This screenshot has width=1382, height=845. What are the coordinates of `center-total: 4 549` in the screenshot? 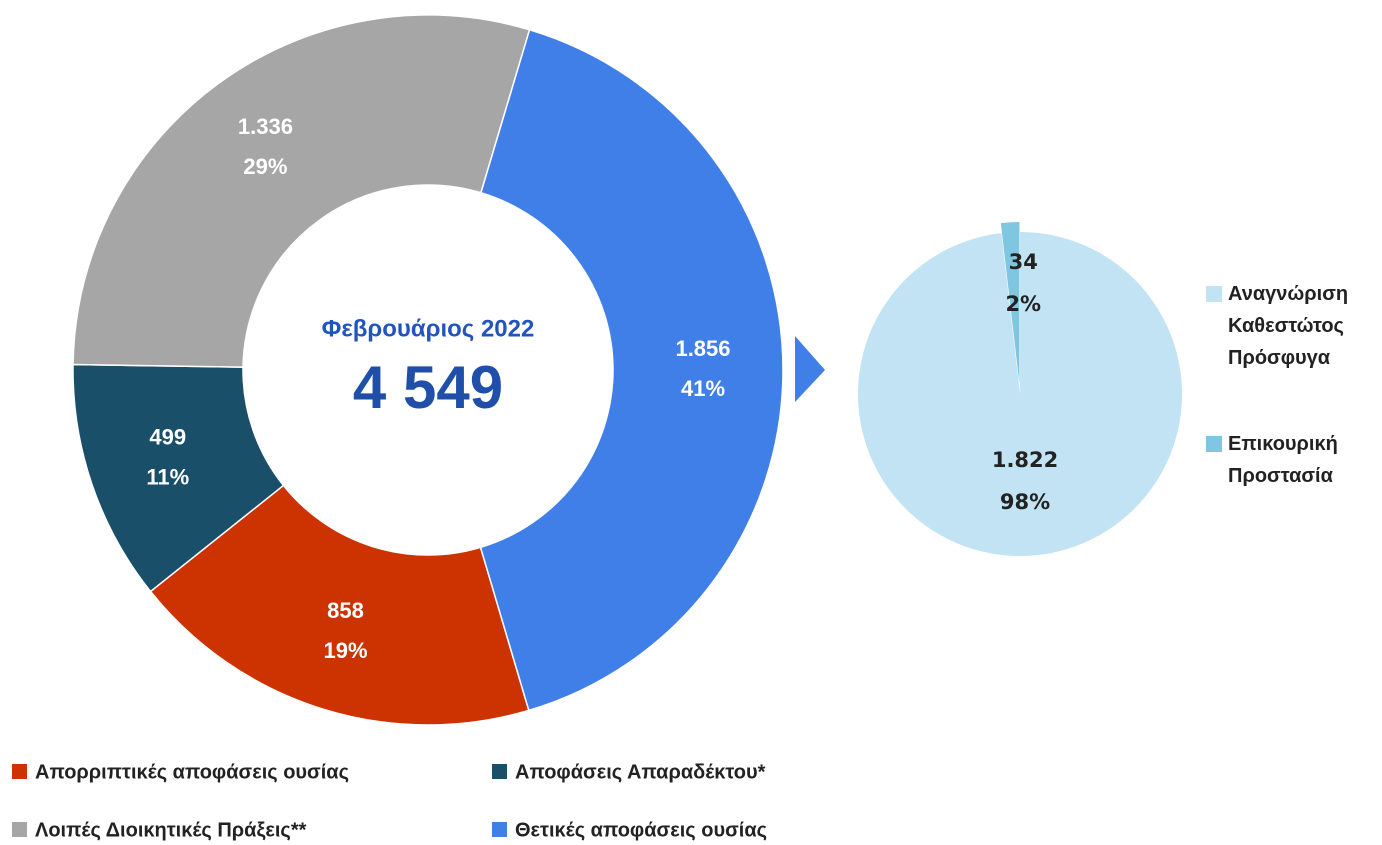 It's located at (428, 387).